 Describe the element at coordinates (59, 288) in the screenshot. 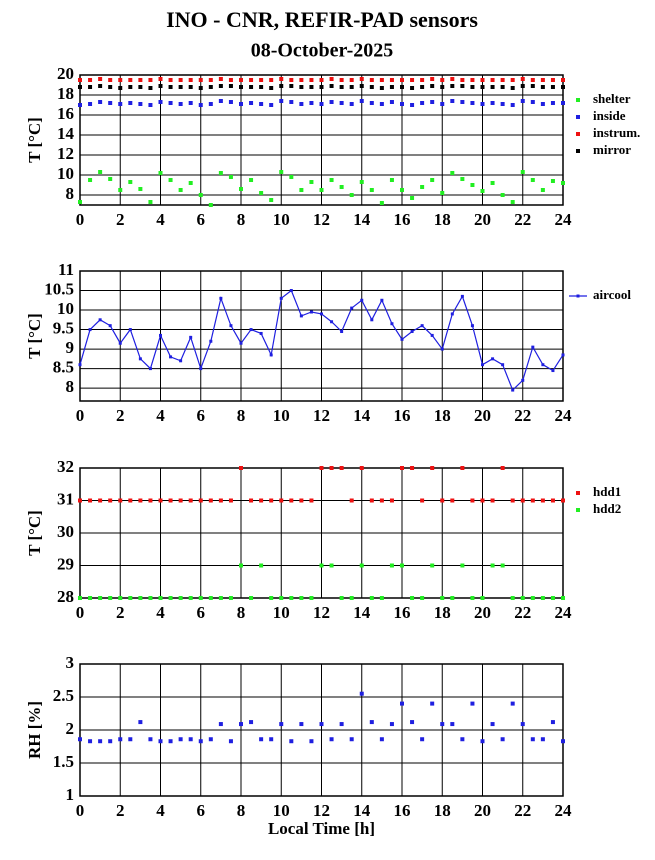

I see `y-tick-label: 10.5` at that location.